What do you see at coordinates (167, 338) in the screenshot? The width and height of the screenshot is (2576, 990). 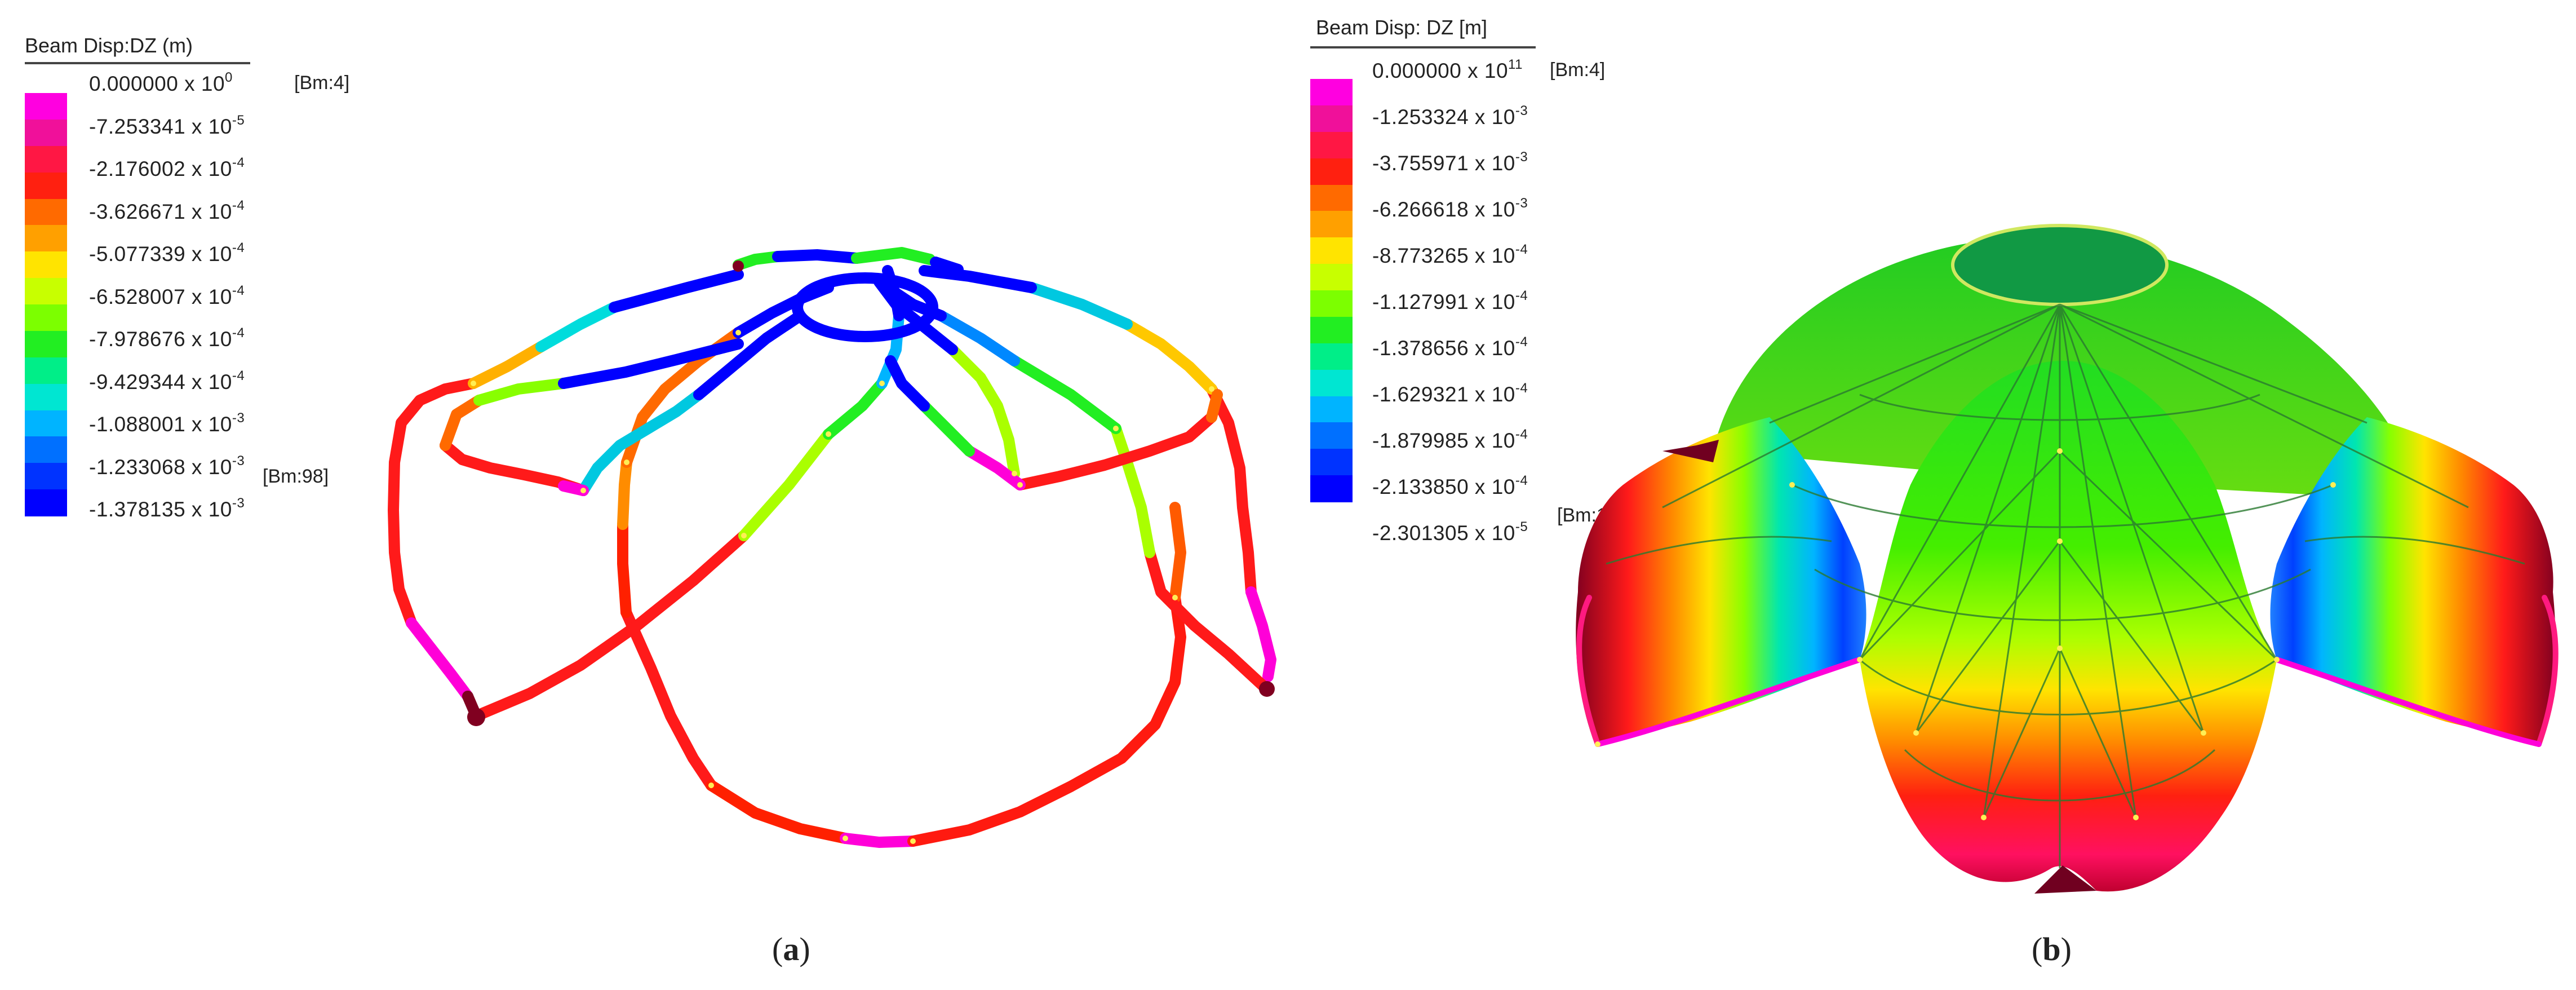 I see `legend-tick-label: -7.978676 x 10⁻⁴` at bounding box center [167, 338].